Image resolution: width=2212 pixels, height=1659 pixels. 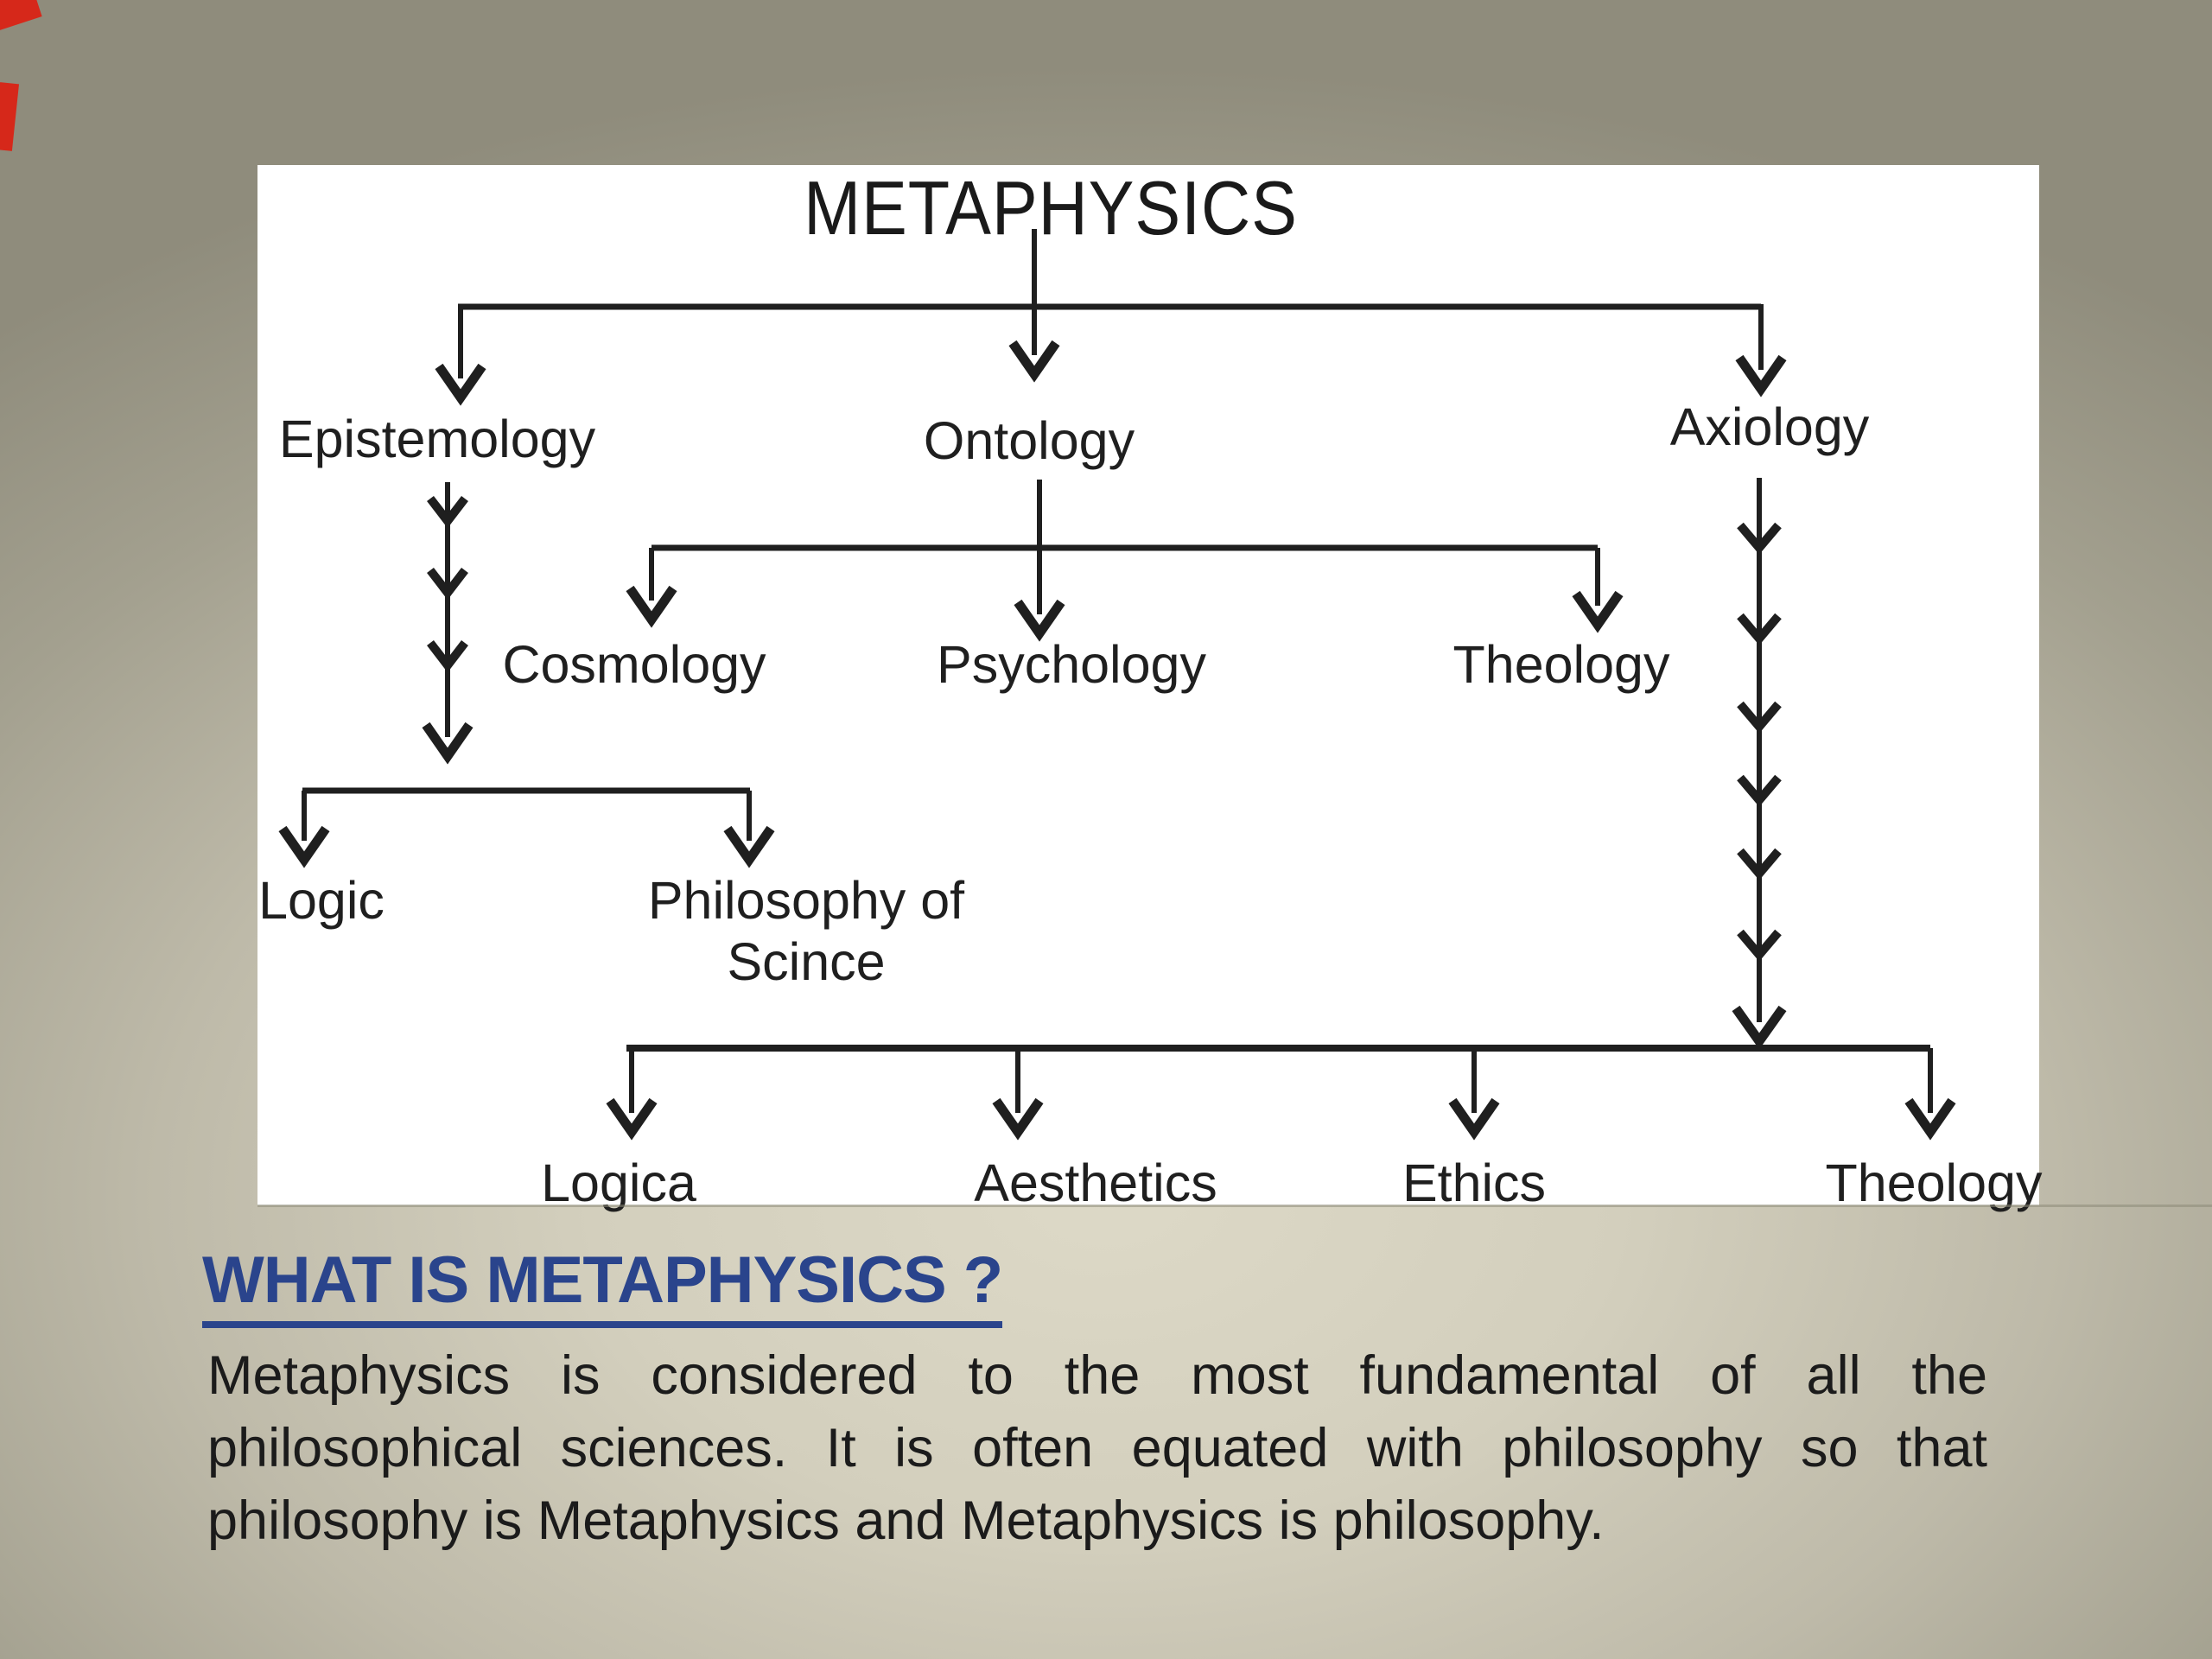 What do you see at coordinates (1051, 208) in the screenshot?
I see `diagram-title: METAPHYSICS` at bounding box center [1051, 208].